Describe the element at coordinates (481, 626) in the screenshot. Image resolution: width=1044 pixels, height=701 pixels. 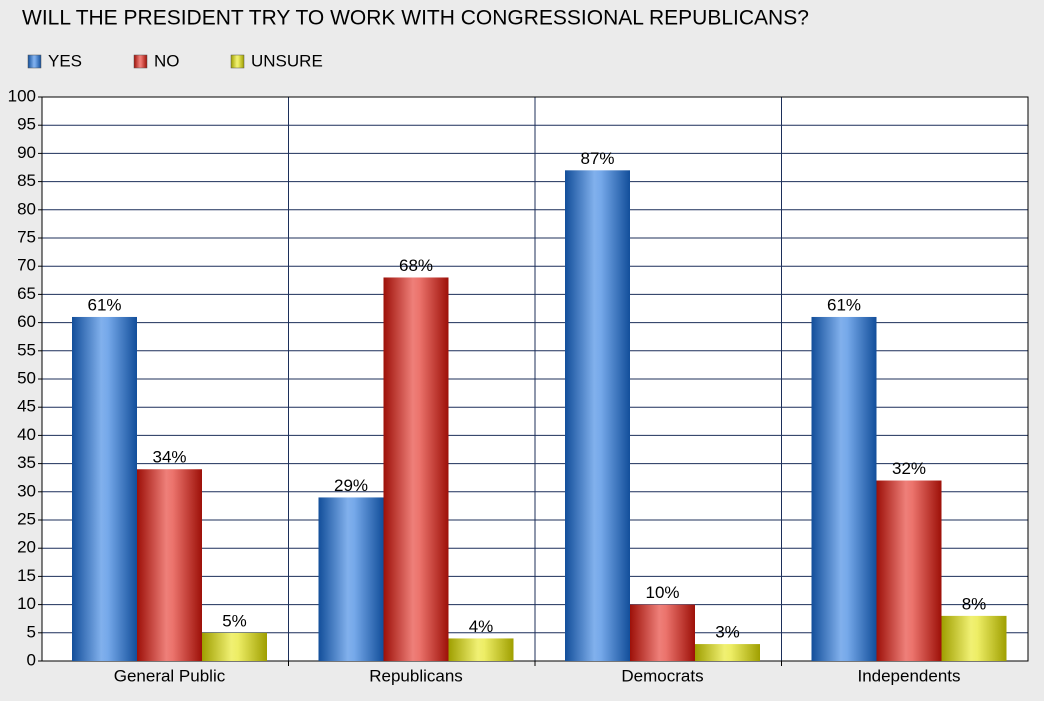
I see `value-label: 4%` at that location.